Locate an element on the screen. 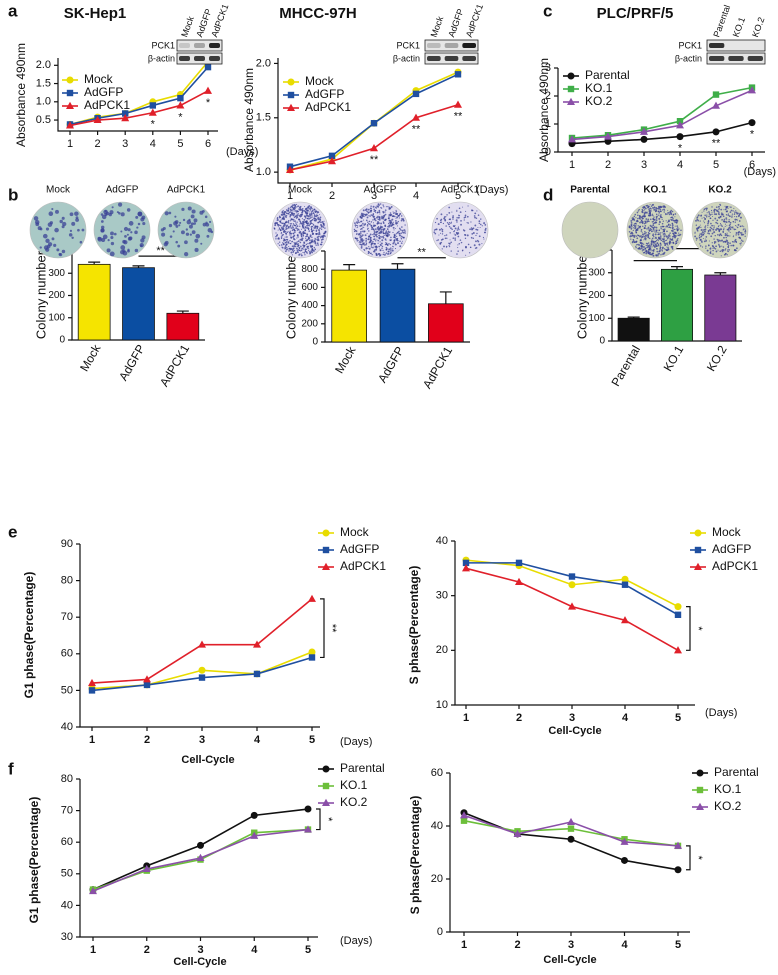  y-tick-label: 40 is located at coordinates (437, 826).